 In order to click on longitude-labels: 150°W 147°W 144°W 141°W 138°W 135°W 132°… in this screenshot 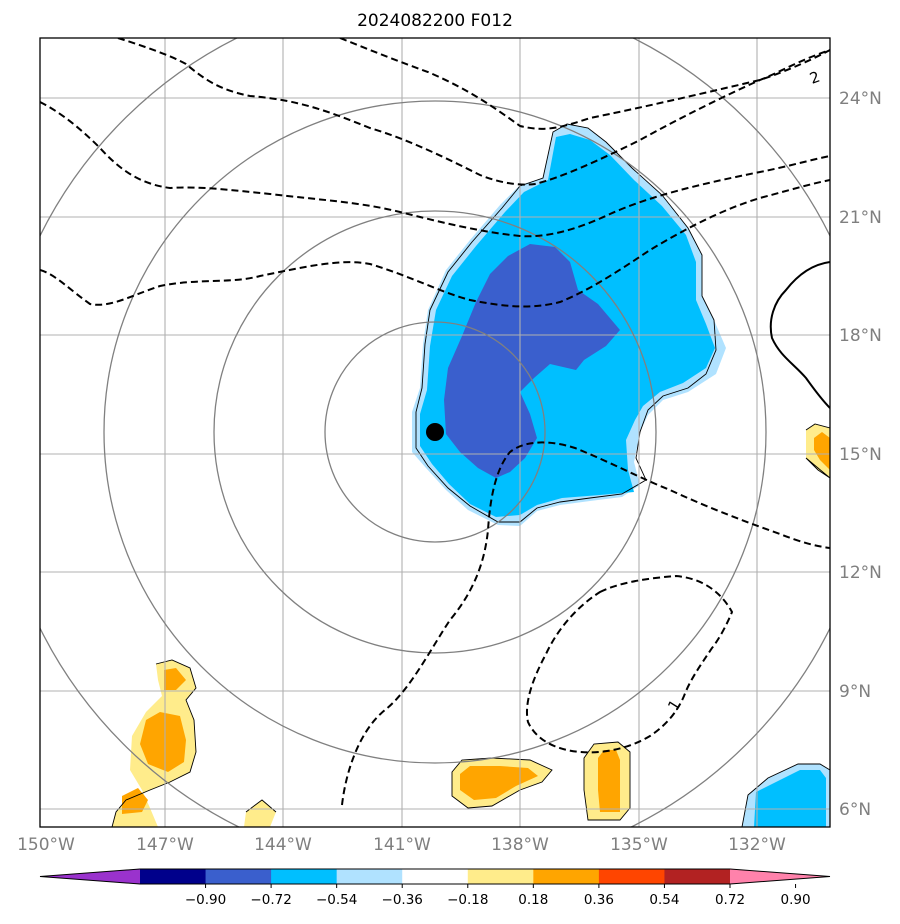, I will do `click(401, 845)`.